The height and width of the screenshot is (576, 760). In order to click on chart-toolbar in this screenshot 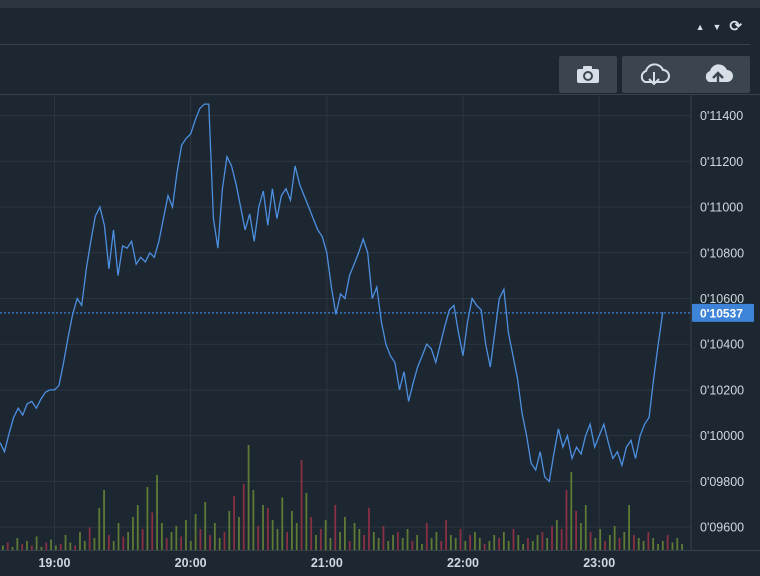, I will do `click(380, 70)`.